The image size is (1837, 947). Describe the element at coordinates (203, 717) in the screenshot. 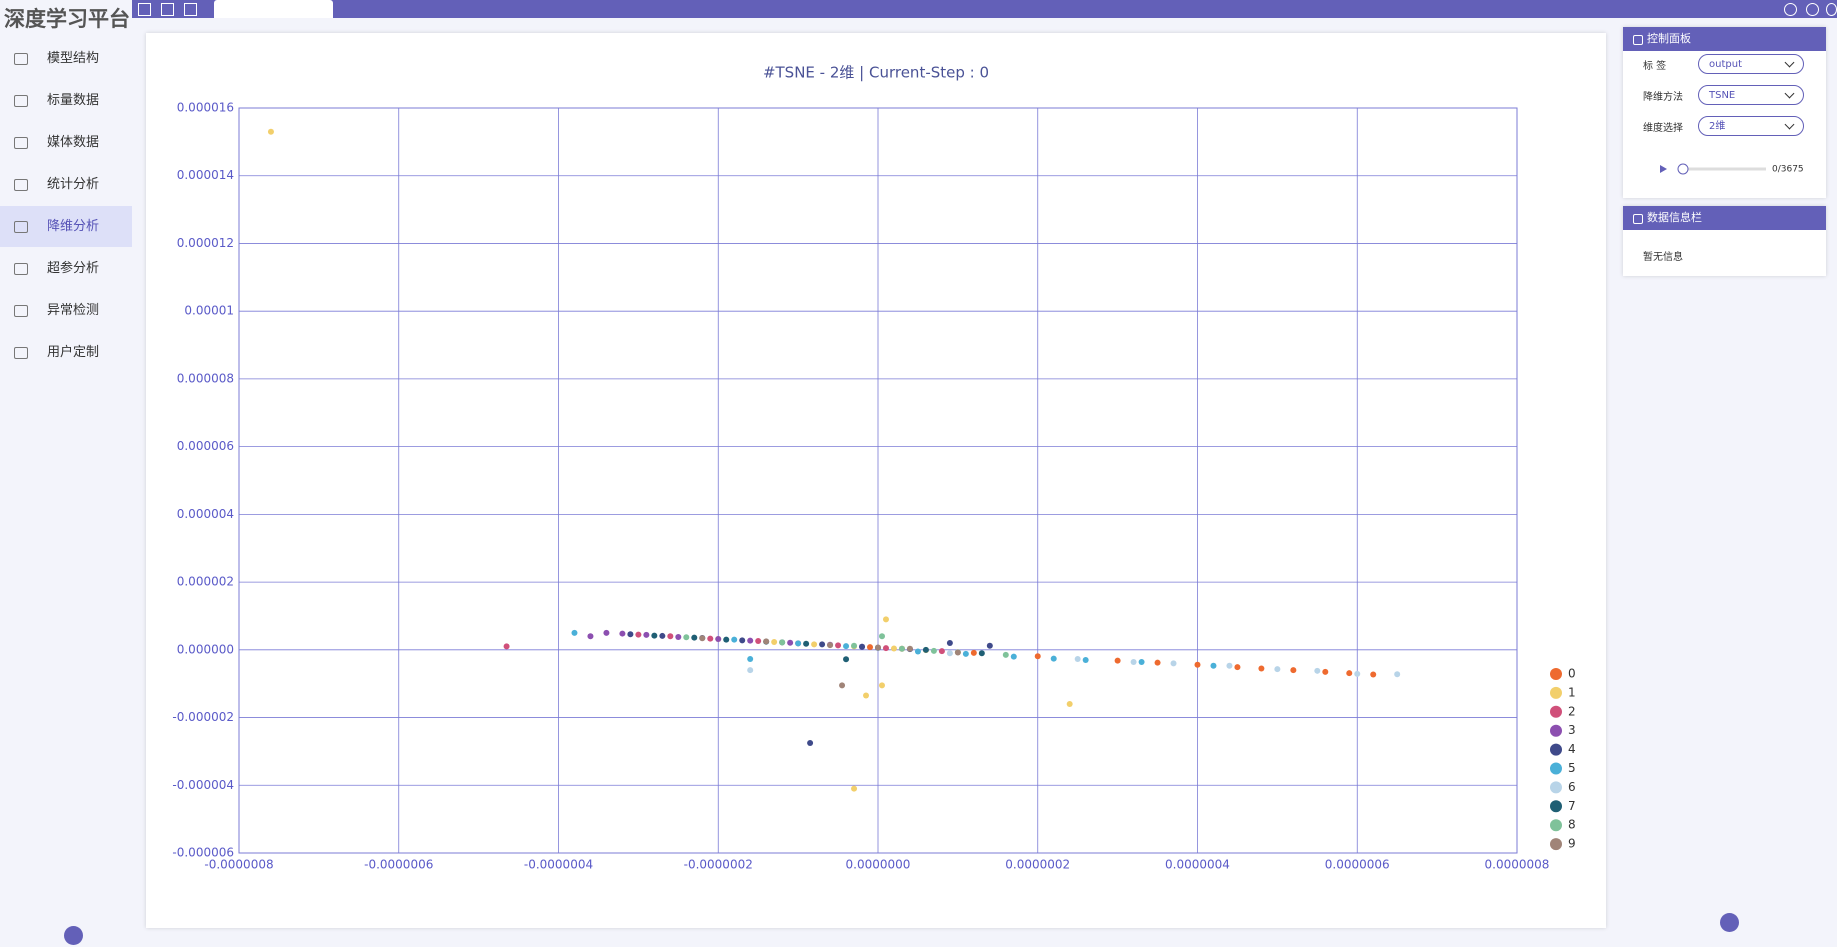

I see `y-tick-label: -0.000002` at that location.